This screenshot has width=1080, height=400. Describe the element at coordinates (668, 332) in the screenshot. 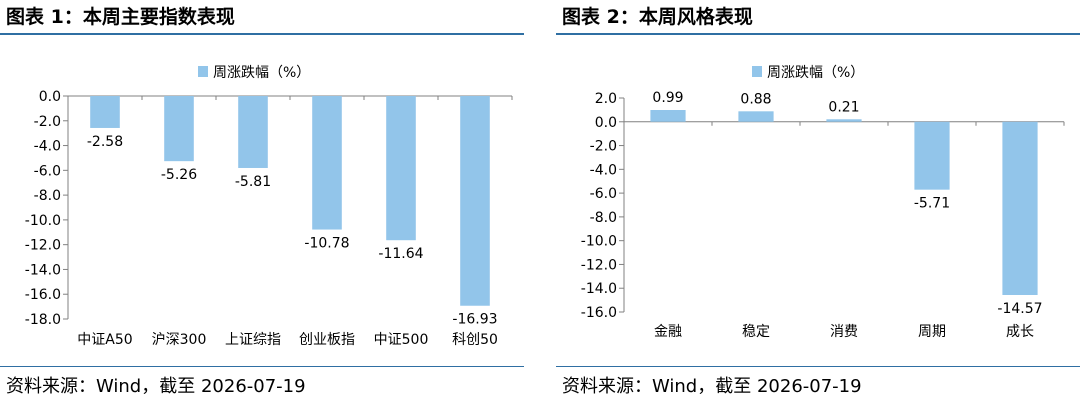

I see `x-tick-label: 金融` at that location.